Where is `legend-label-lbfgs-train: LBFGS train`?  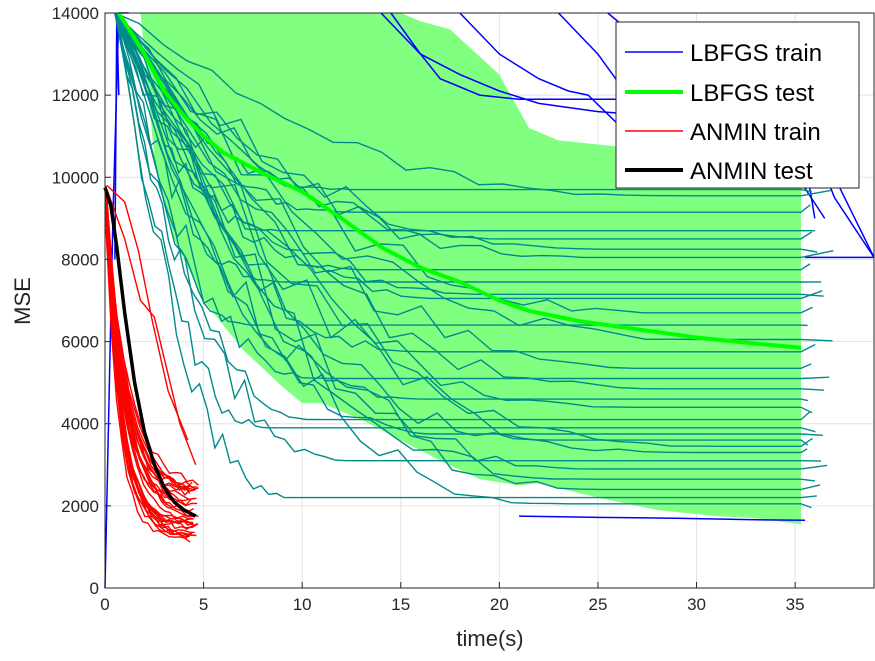
legend-label-lbfgs-train: LBFGS train is located at coordinates (756, 53).